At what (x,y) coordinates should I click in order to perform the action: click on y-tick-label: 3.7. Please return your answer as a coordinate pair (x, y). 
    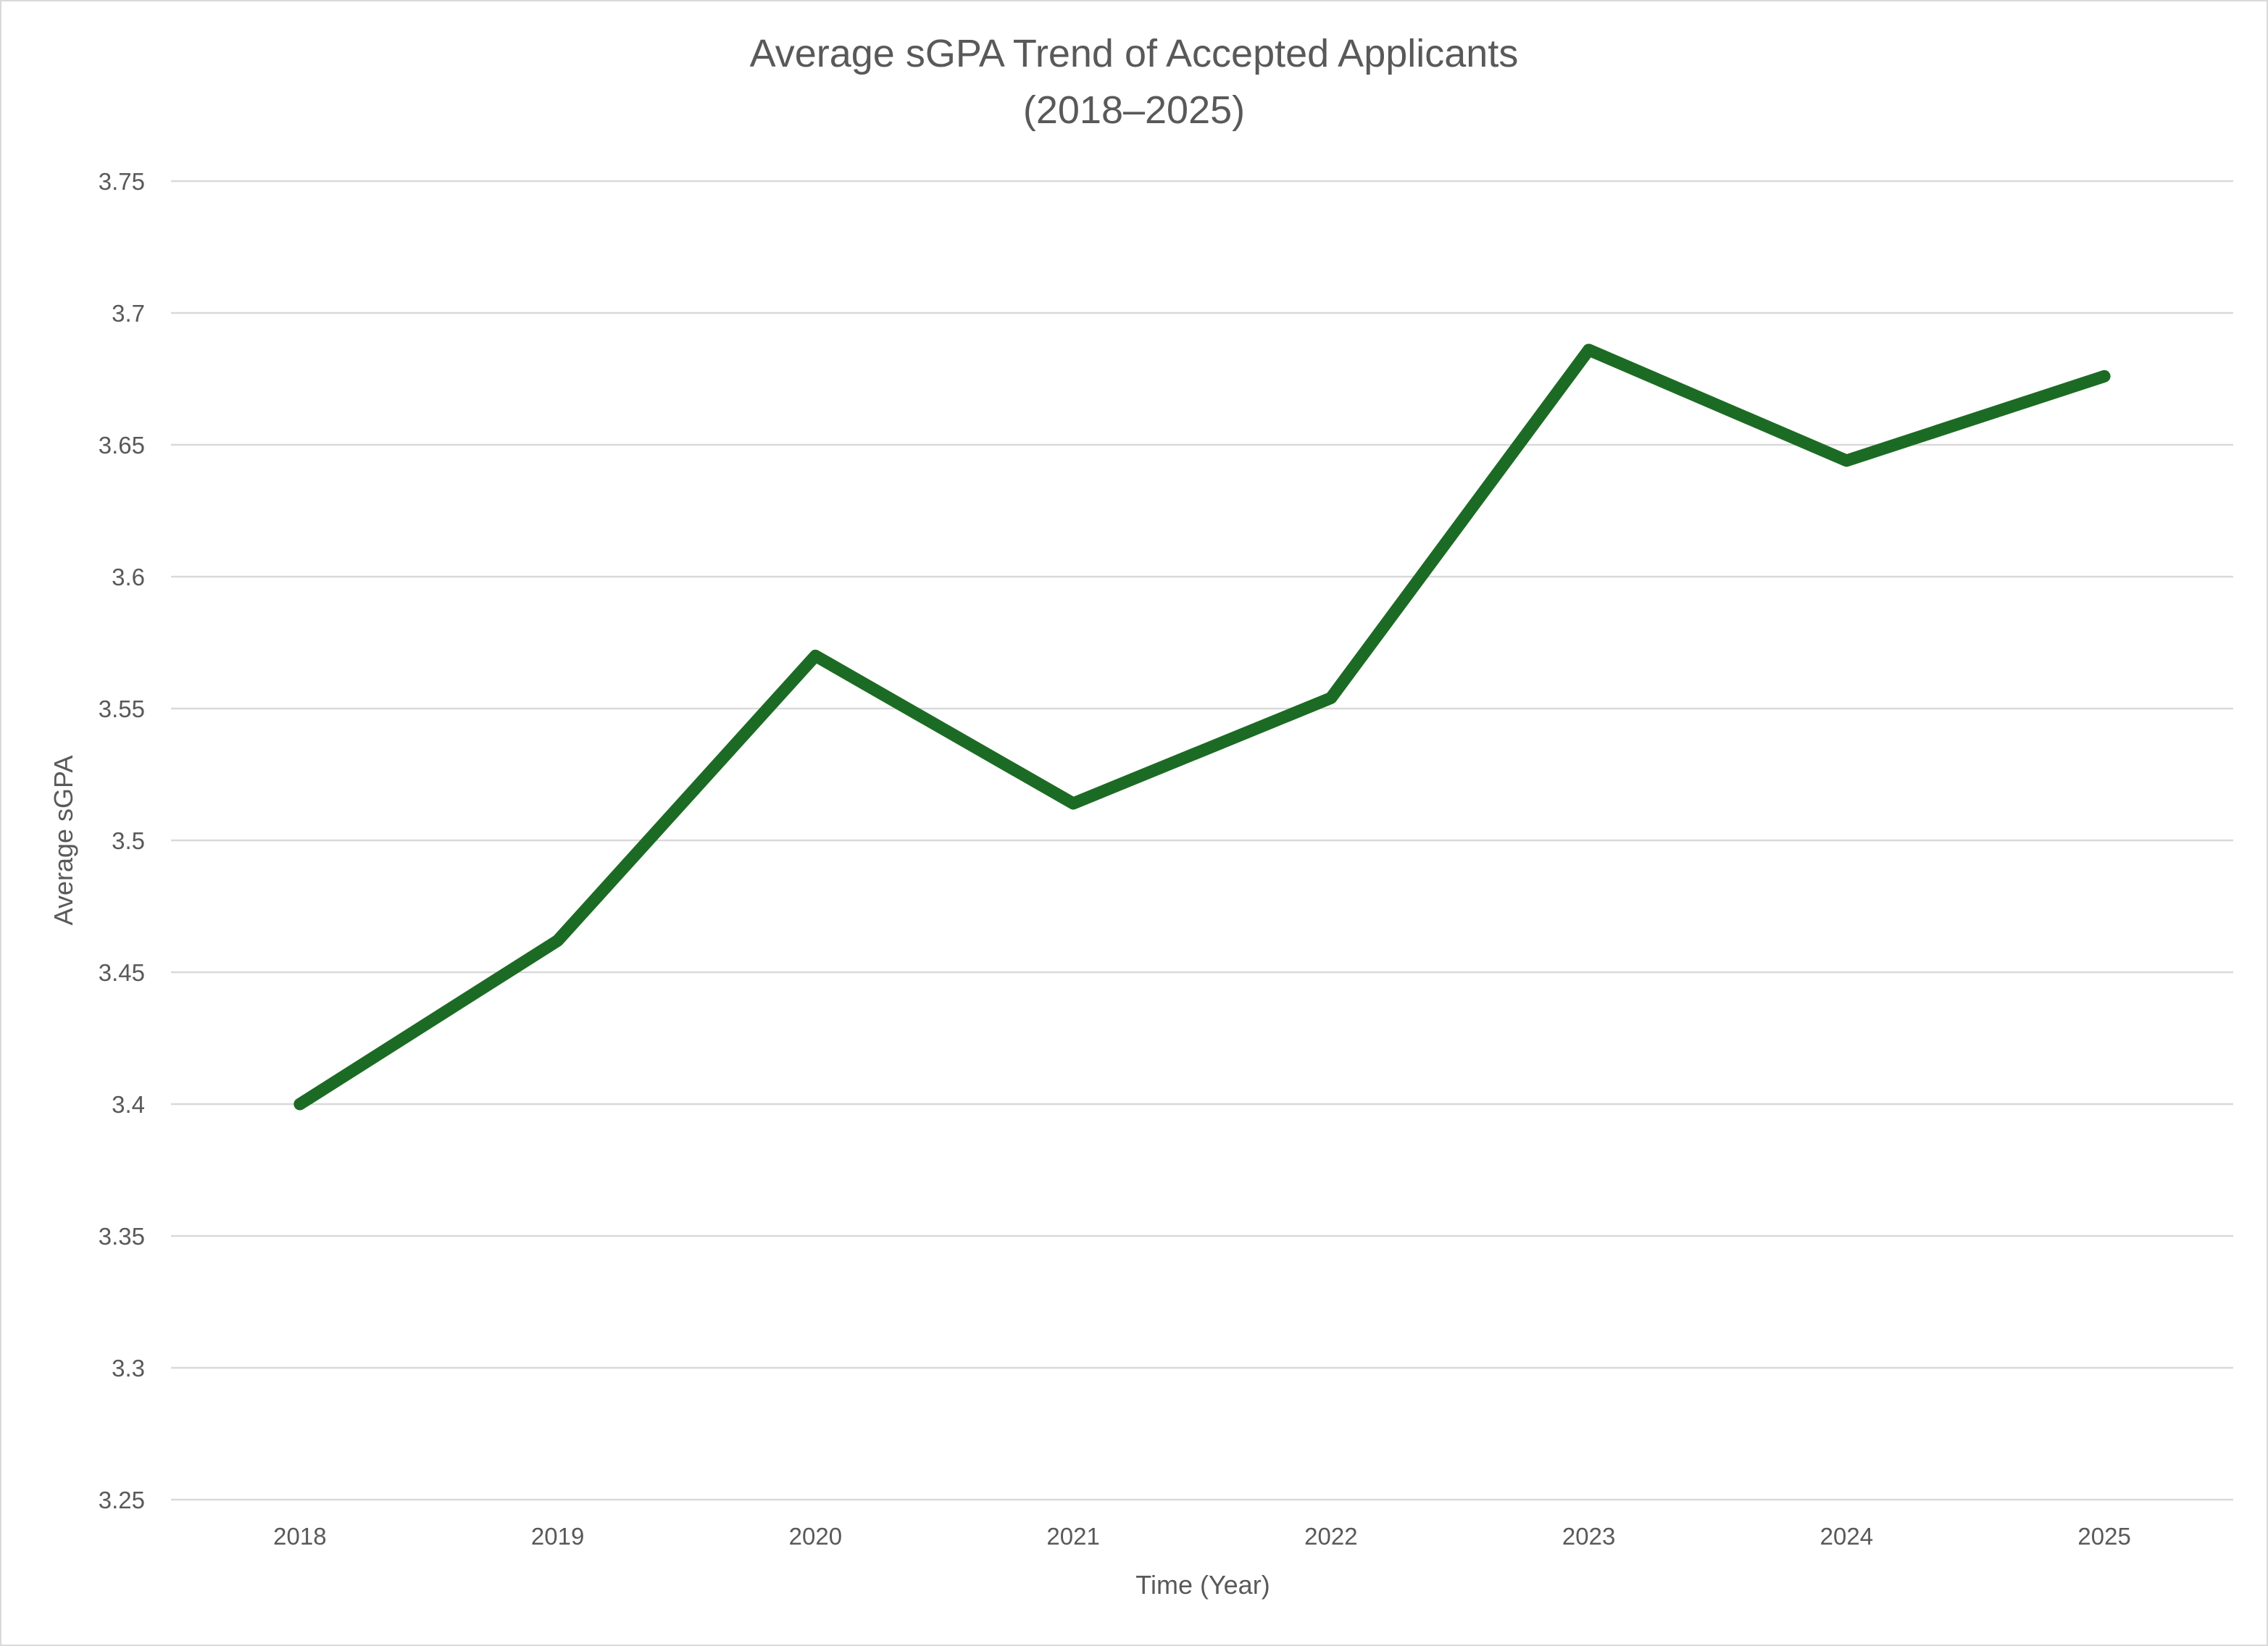
    Looking at the image, I should click on (128, 313).